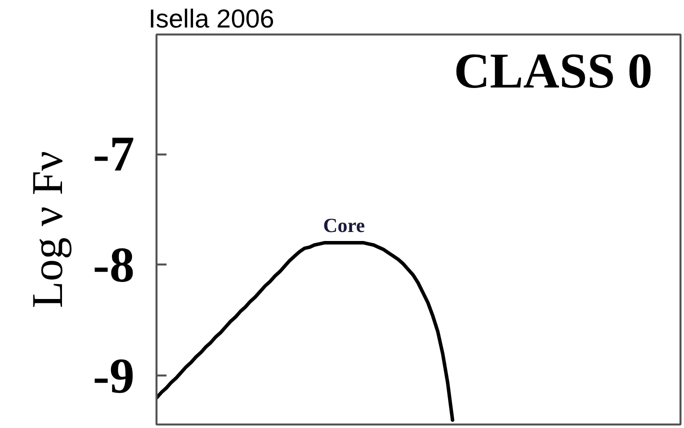 The image size is (684, 428). What do you see at coordinates (553, 70) in the screenshot?
I see `chart-title: CLASS 0` at bounding box center [553, 70].